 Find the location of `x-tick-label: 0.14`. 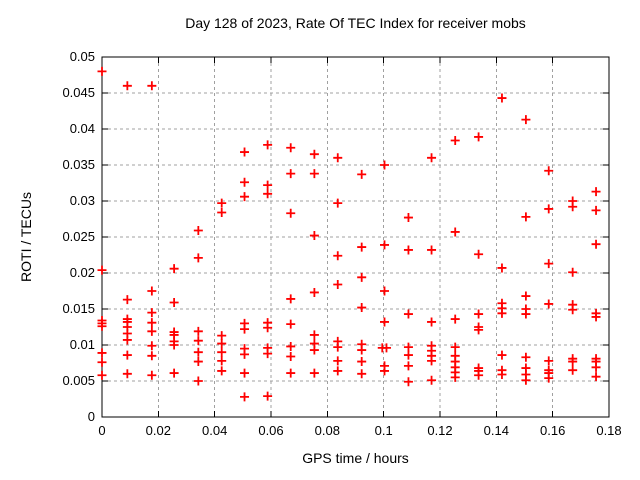

x-tick-label: 0.14 is located at coordinates (496, 430).